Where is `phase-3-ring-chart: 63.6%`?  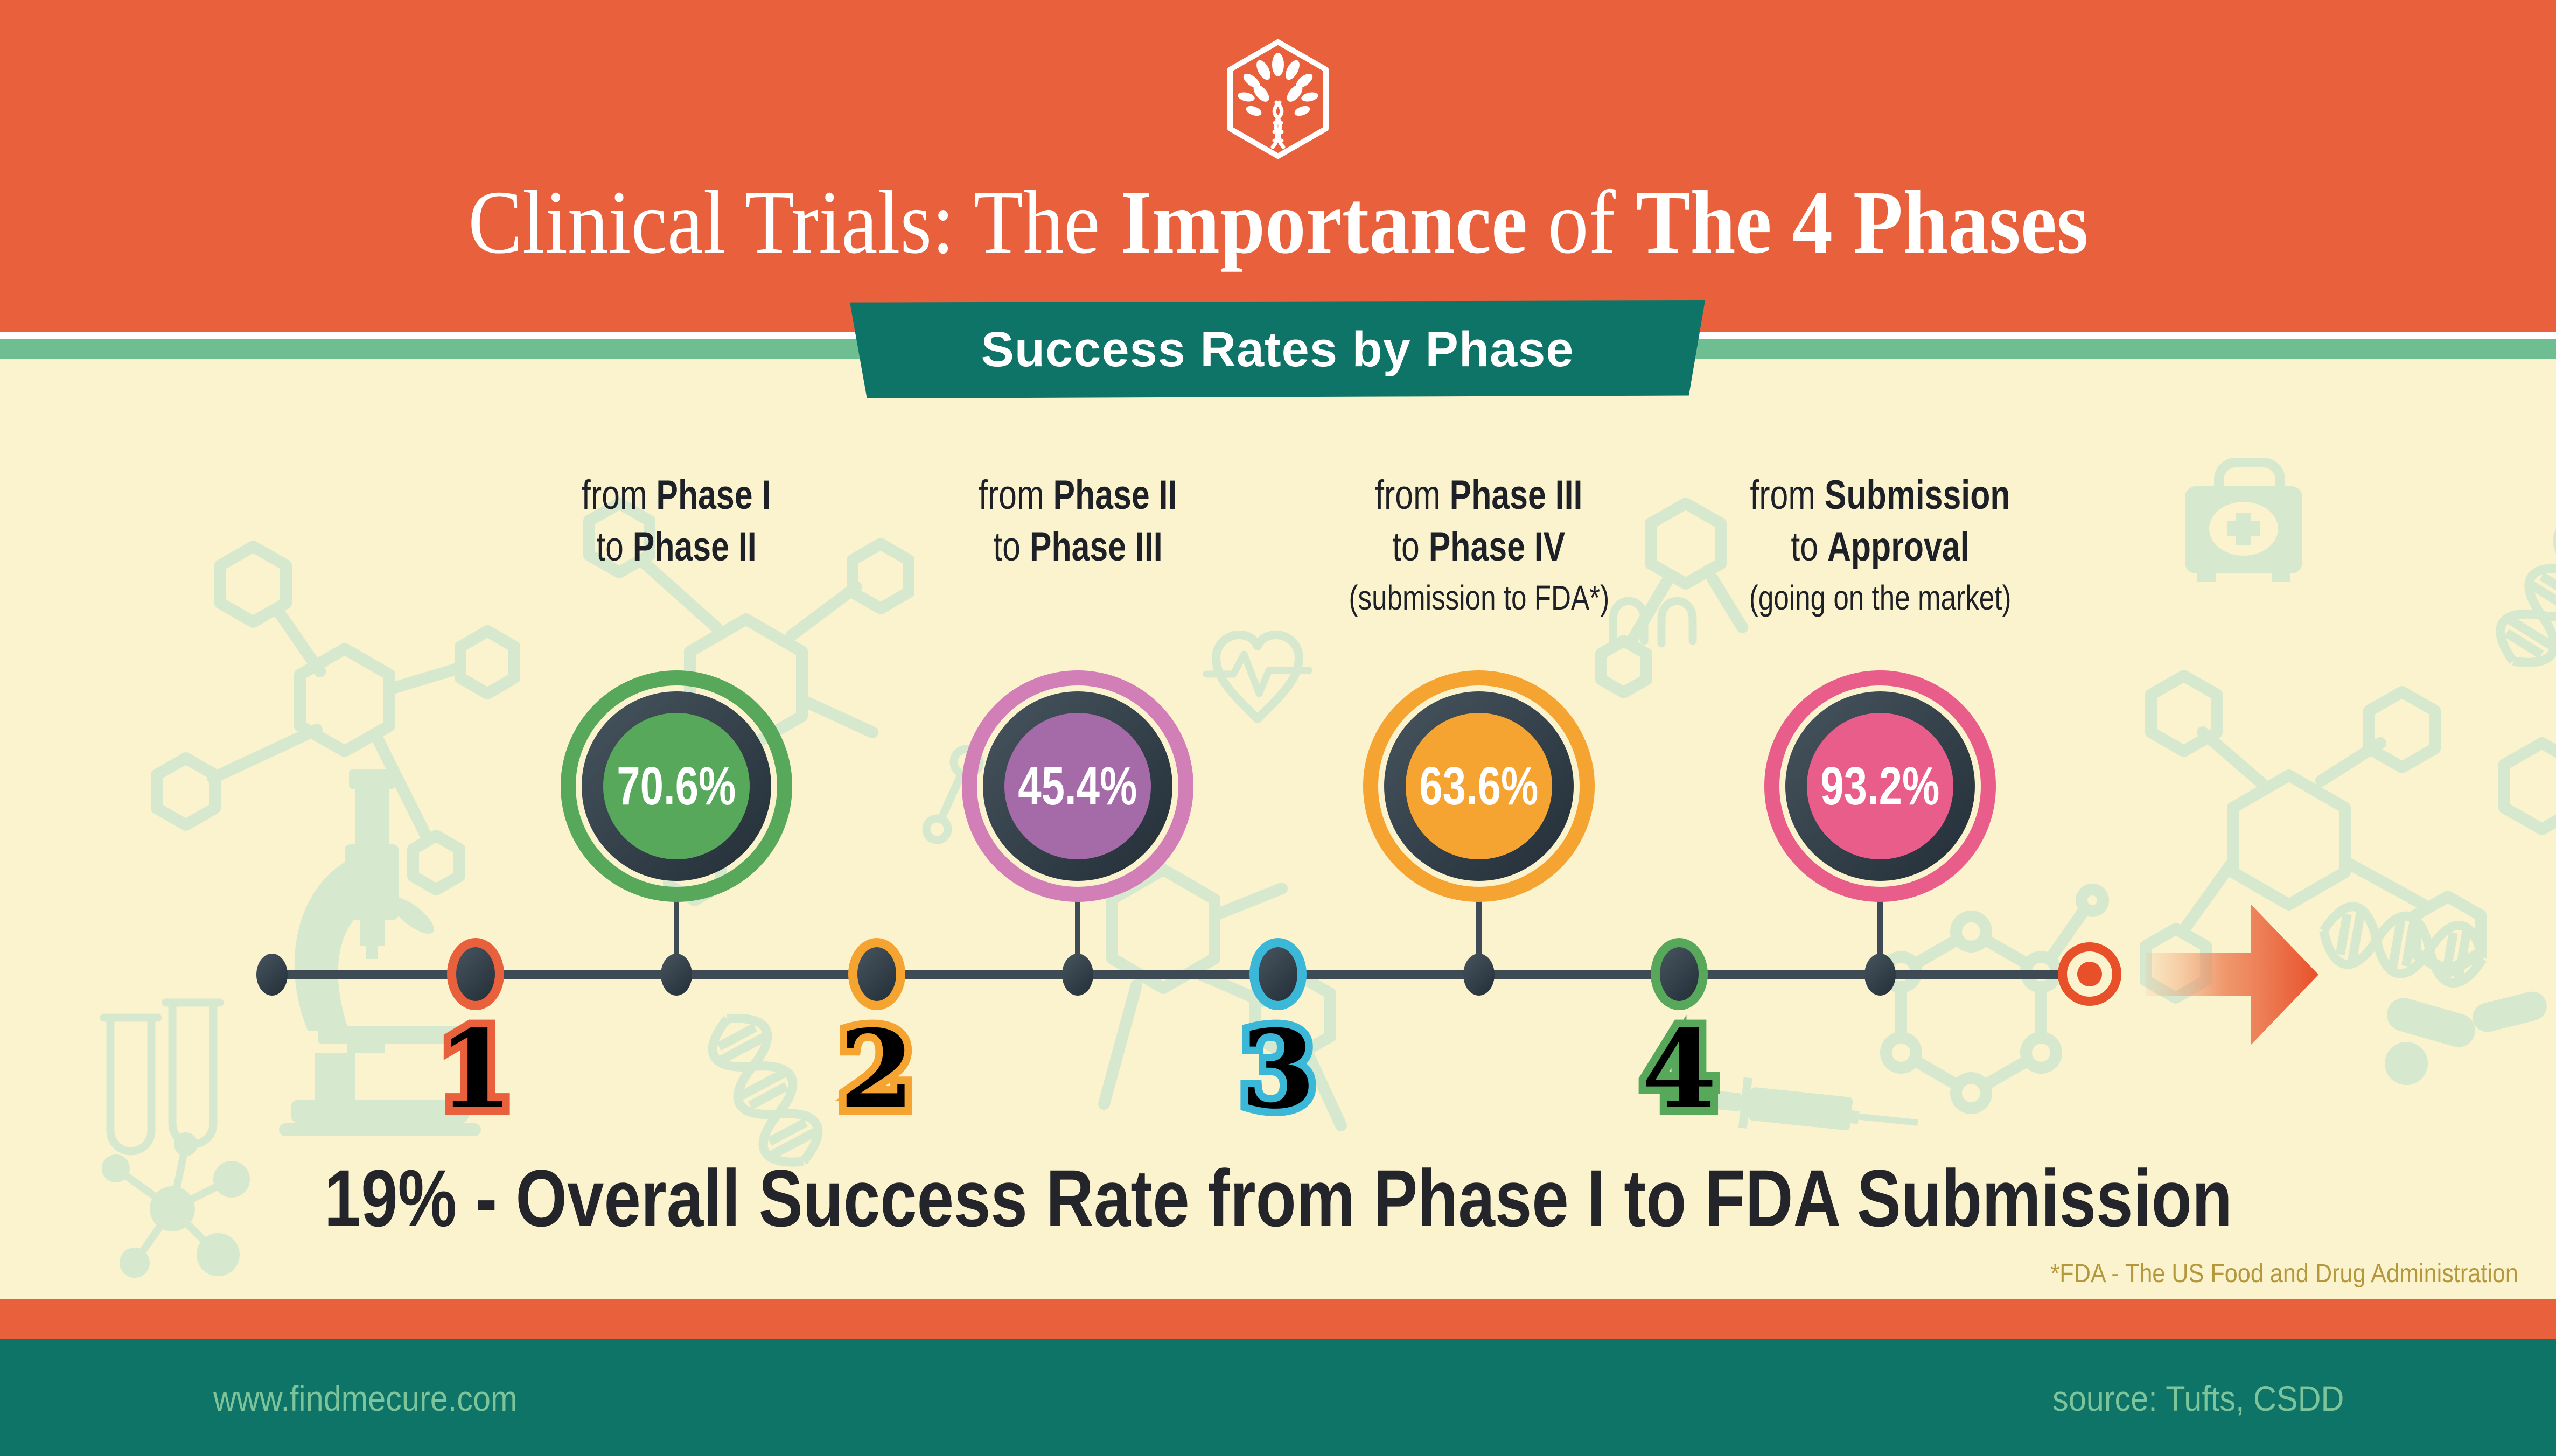 phase-3-ring-chart: 63.6% is located at coordinates (1479, 786).